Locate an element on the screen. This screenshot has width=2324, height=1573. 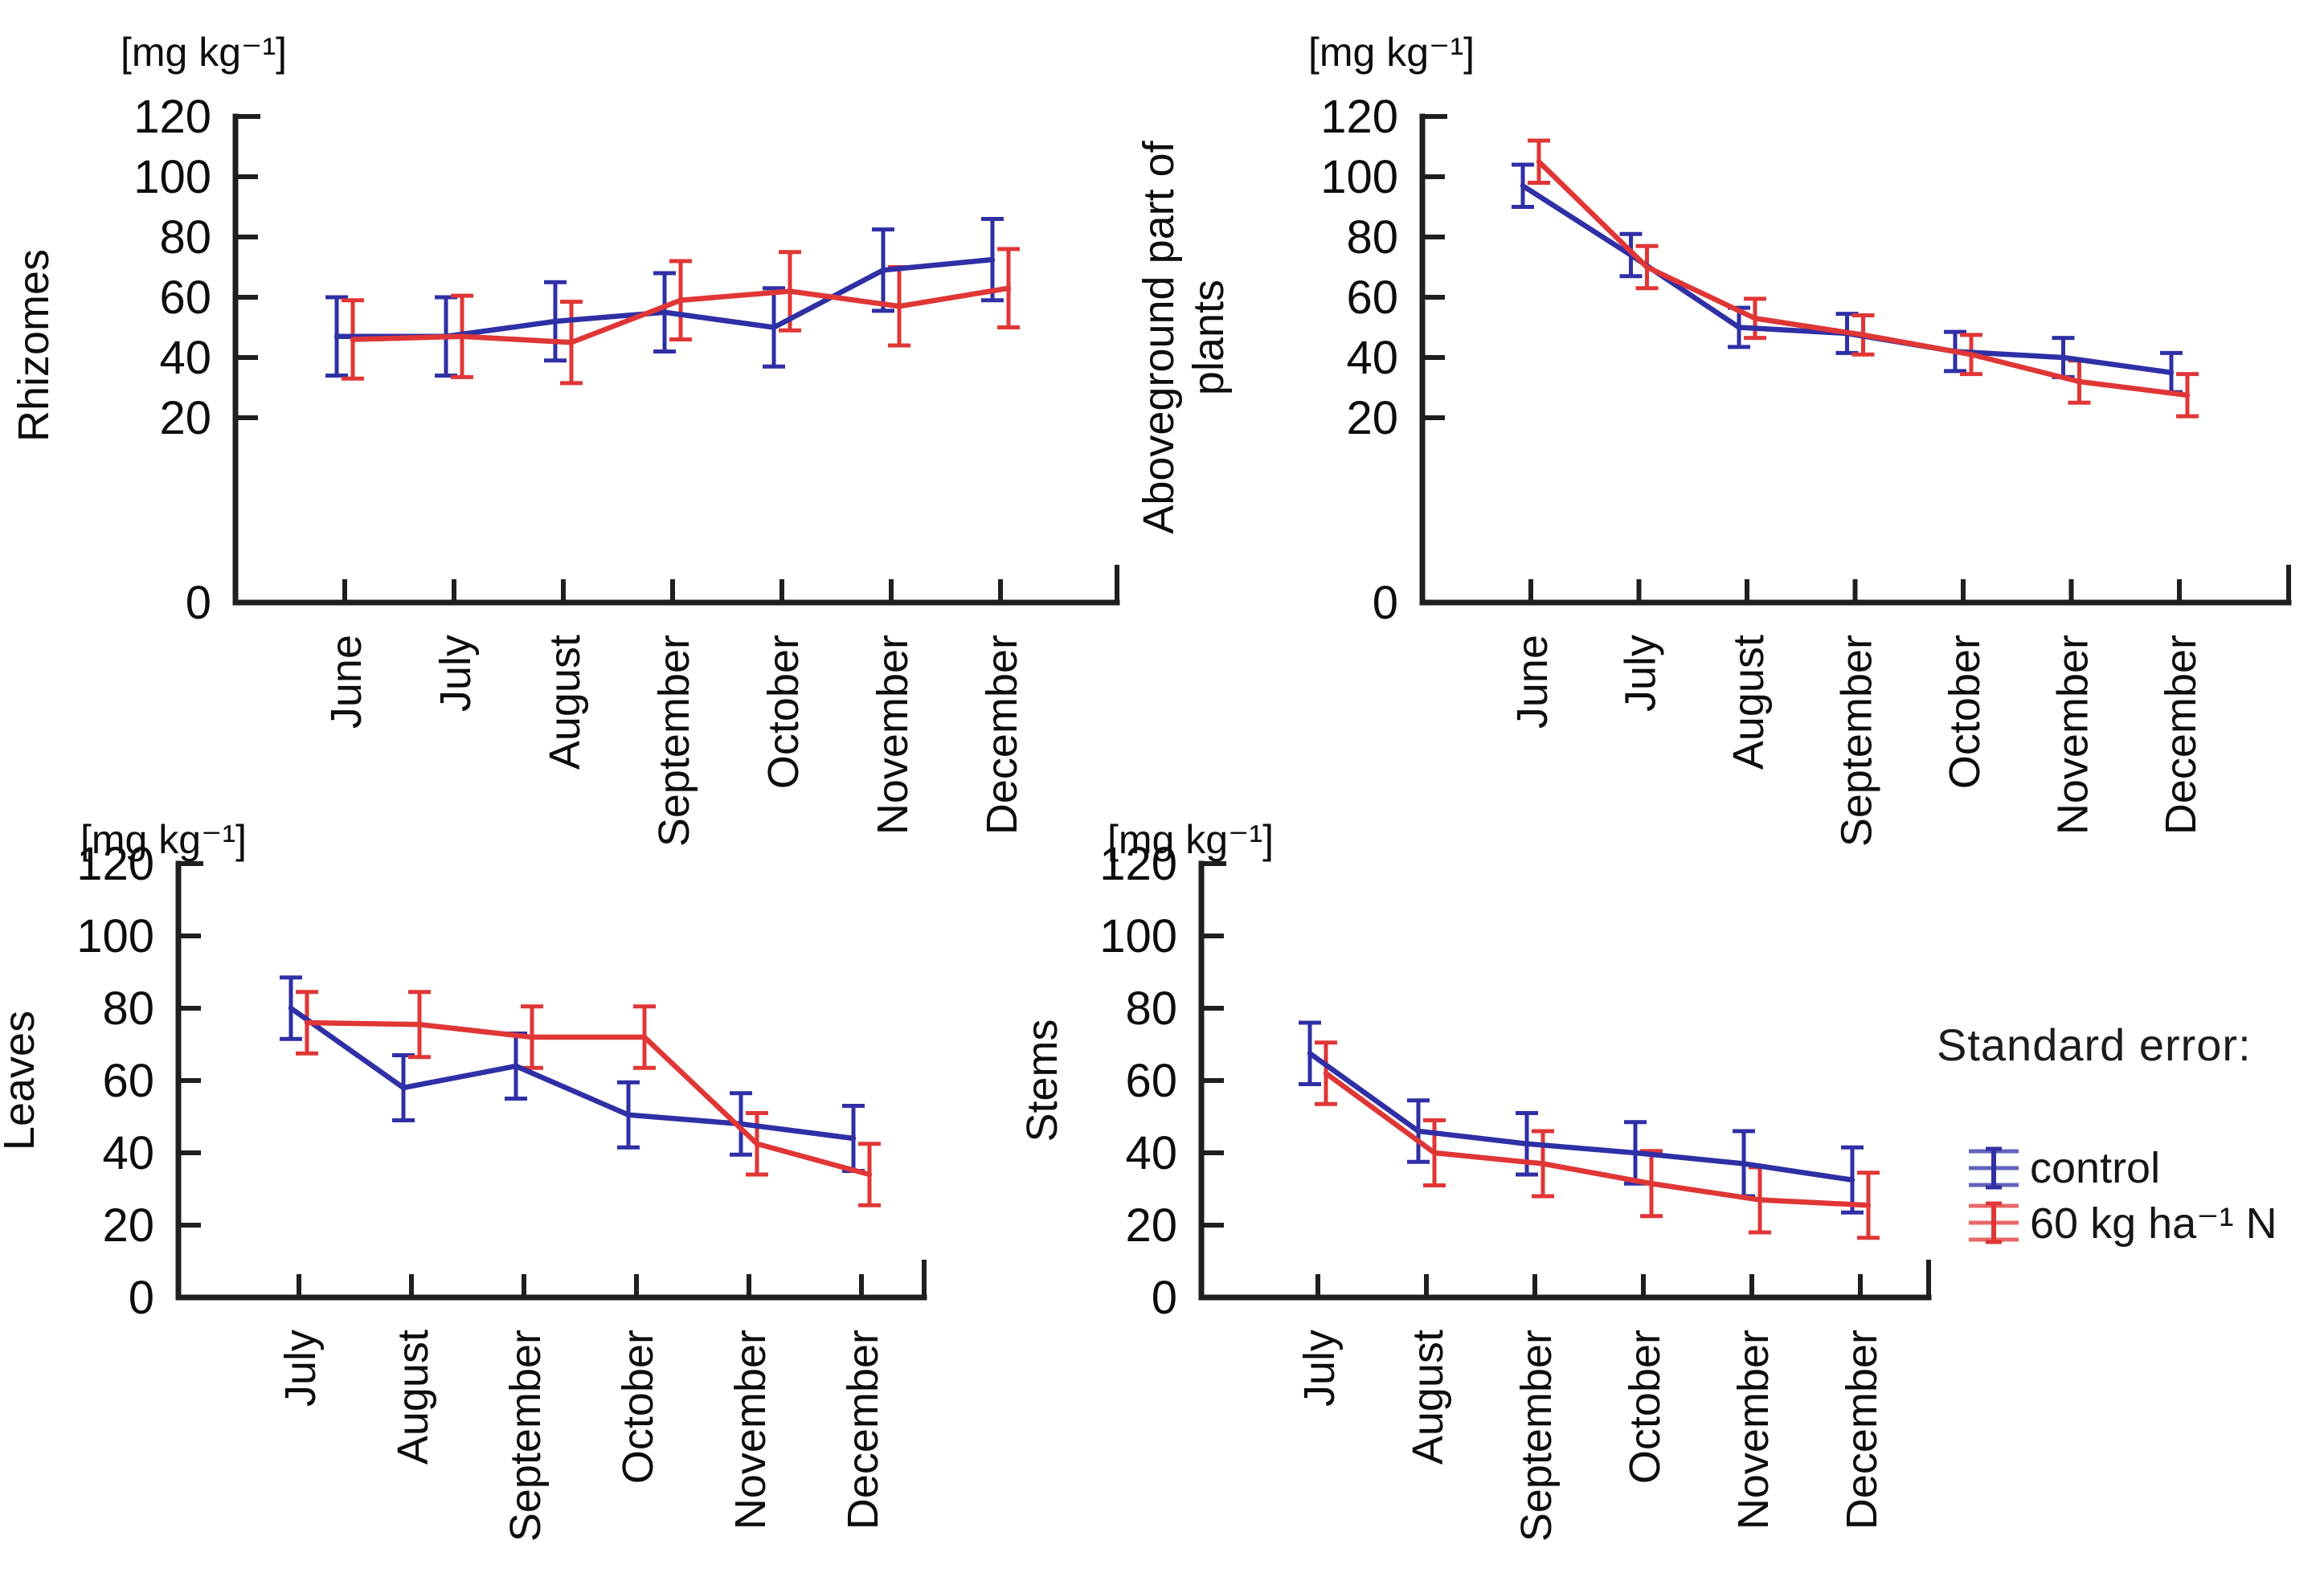
y-axis-title: Aboveground part of is located at coordinates (1159, 336).